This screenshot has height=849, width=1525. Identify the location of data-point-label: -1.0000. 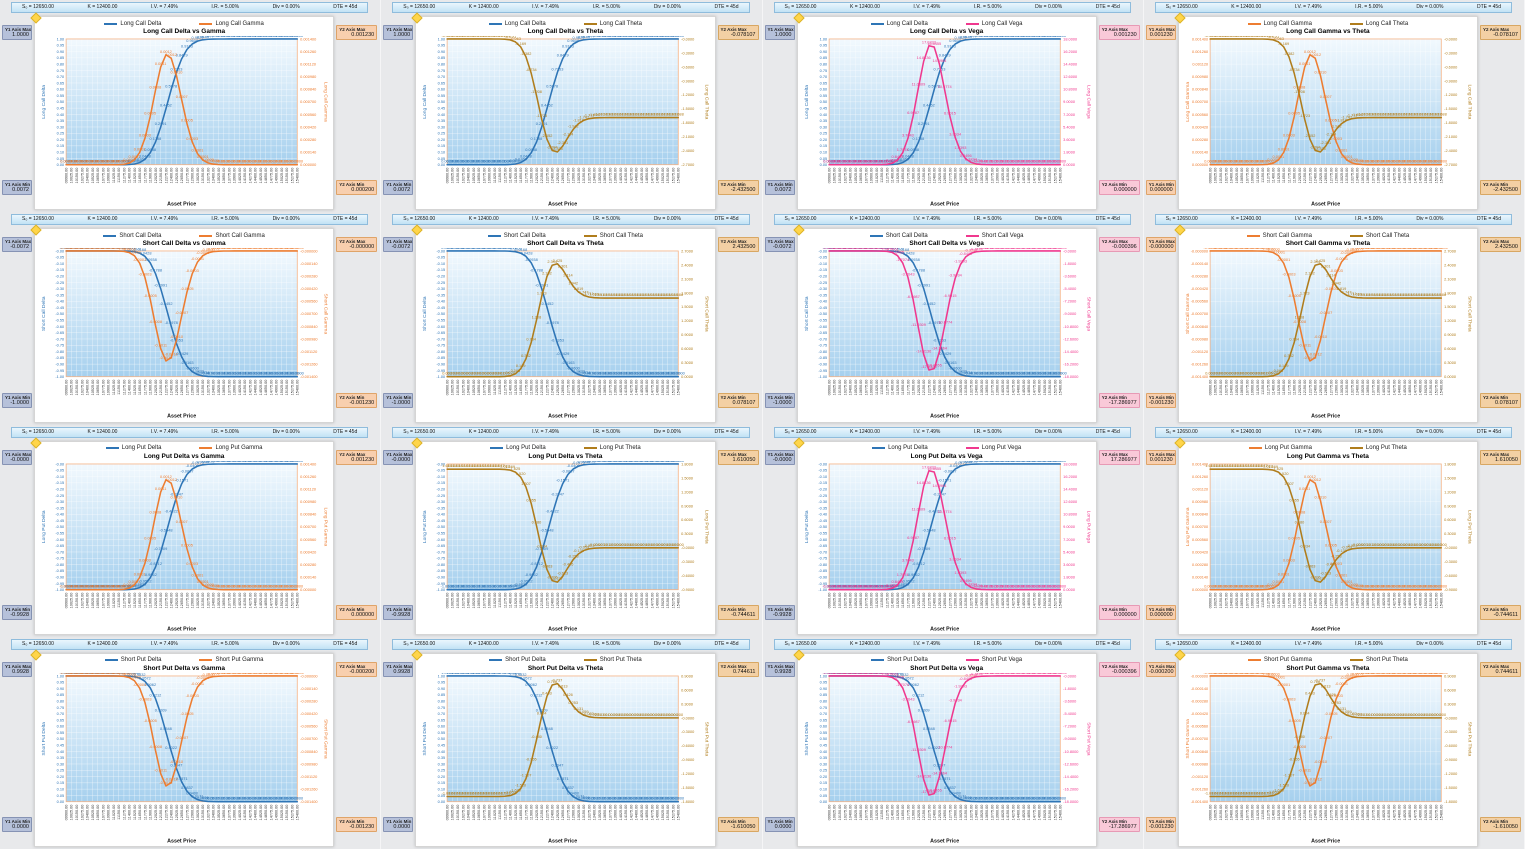
(866, 585).